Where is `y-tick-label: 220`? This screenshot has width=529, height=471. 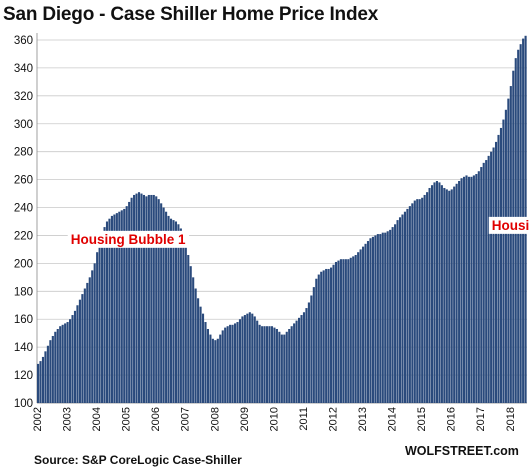
y-tick-label: 220 is located at coordinates (23, 236).